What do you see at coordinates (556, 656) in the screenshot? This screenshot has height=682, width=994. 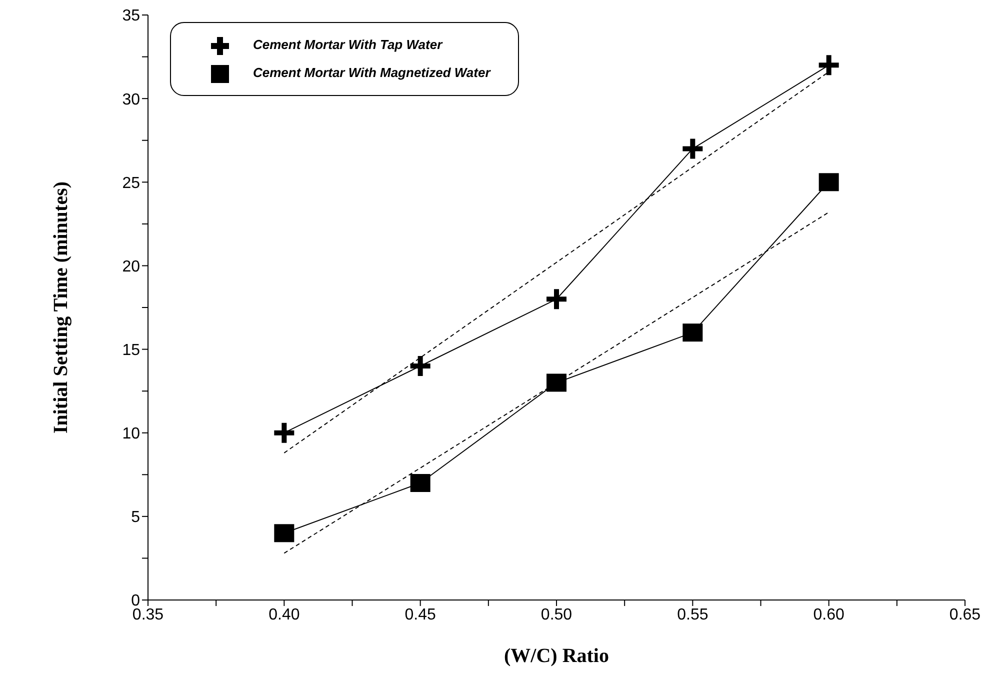 I see `x-axis-title: (W/C) Ratio` at bounding box center [556, 656].